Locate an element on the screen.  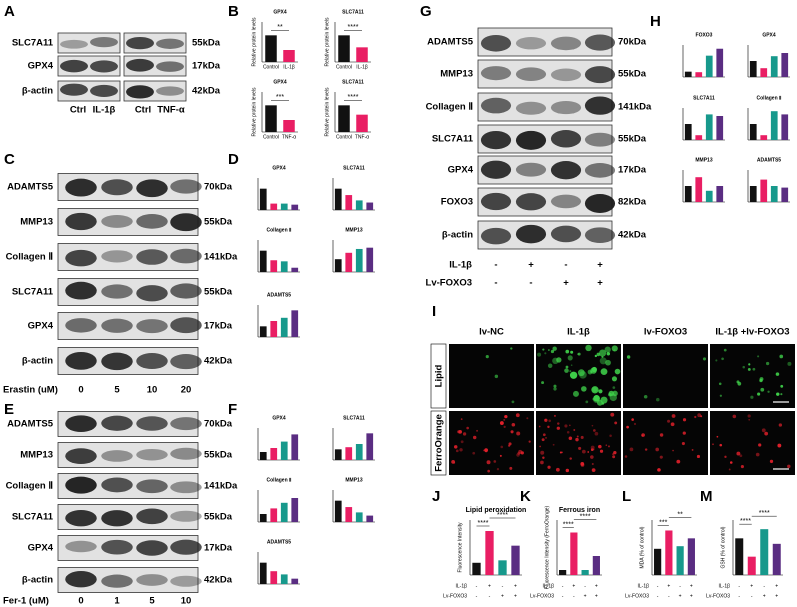
row-label-box is located at coordinates (438, 443).